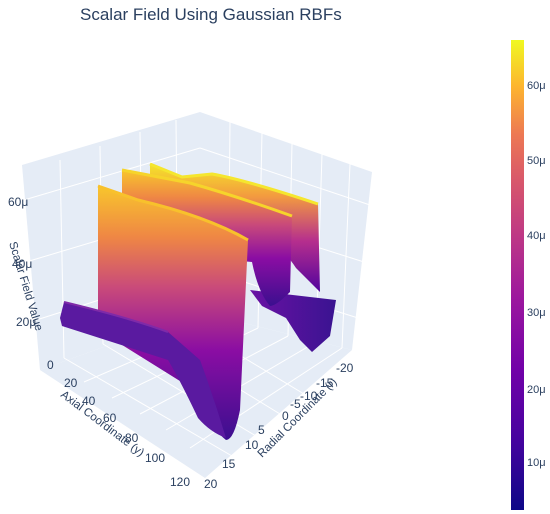 This screenshot has width=550, height=514. Describe the element at coordinates (528, 275) in the screenshot. I see `colorbar: 10μ 20μ 30μ 40μ 50μ 60μ` at that location.